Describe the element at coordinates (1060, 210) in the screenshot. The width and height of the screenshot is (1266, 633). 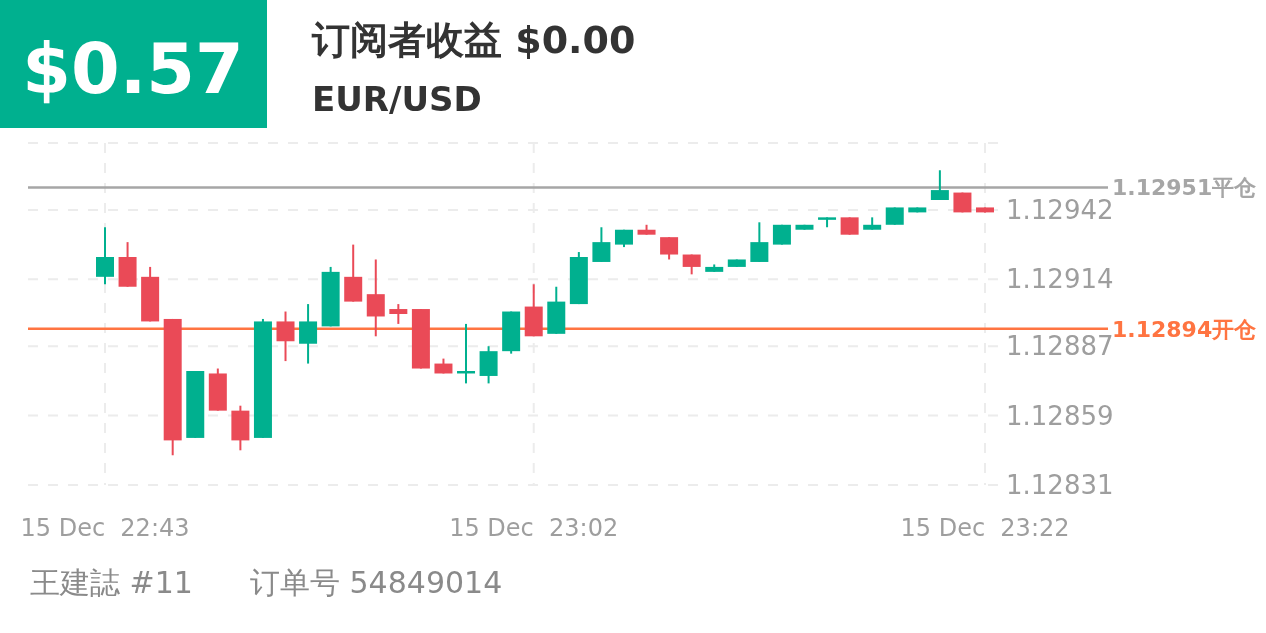
I see `y-tick-label: 1.12942` at that location.